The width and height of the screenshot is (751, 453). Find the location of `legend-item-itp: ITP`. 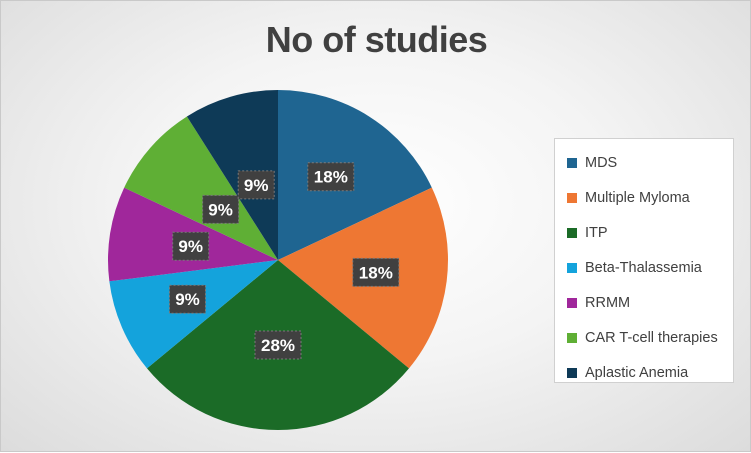

legend-item-itp: ITP is located at coordinates (650, 232).